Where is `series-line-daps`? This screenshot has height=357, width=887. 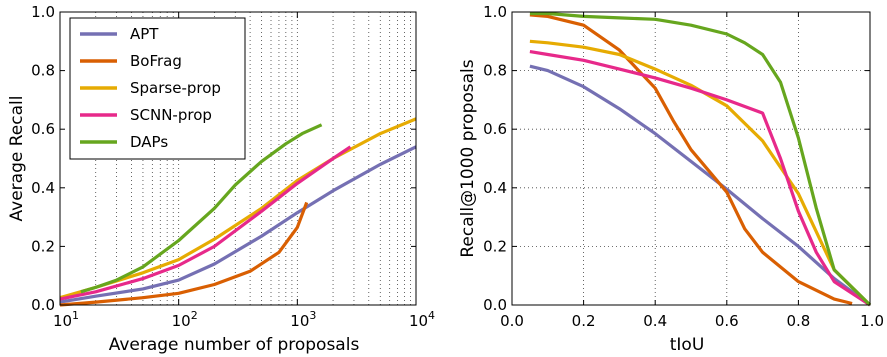 series-line-daps is located at coordinates (201, 208).